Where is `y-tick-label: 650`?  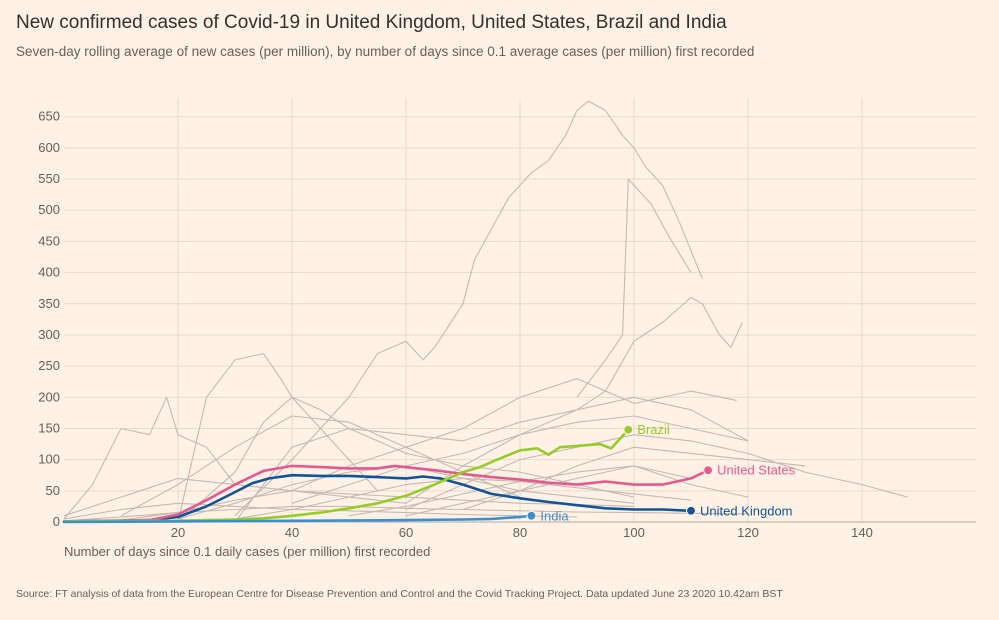
y-tick-label: 650 is located at coordinates (49, 116).